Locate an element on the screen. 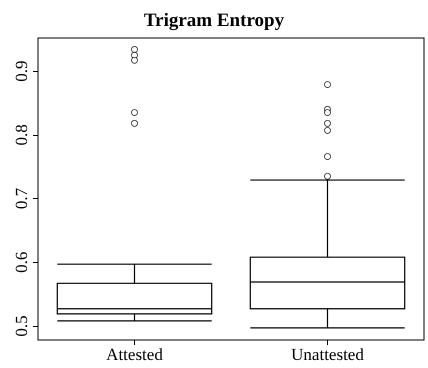 This screenshot has width=428, height=368. y-tick-label: 0.6 is located at coordinates (21, 262).